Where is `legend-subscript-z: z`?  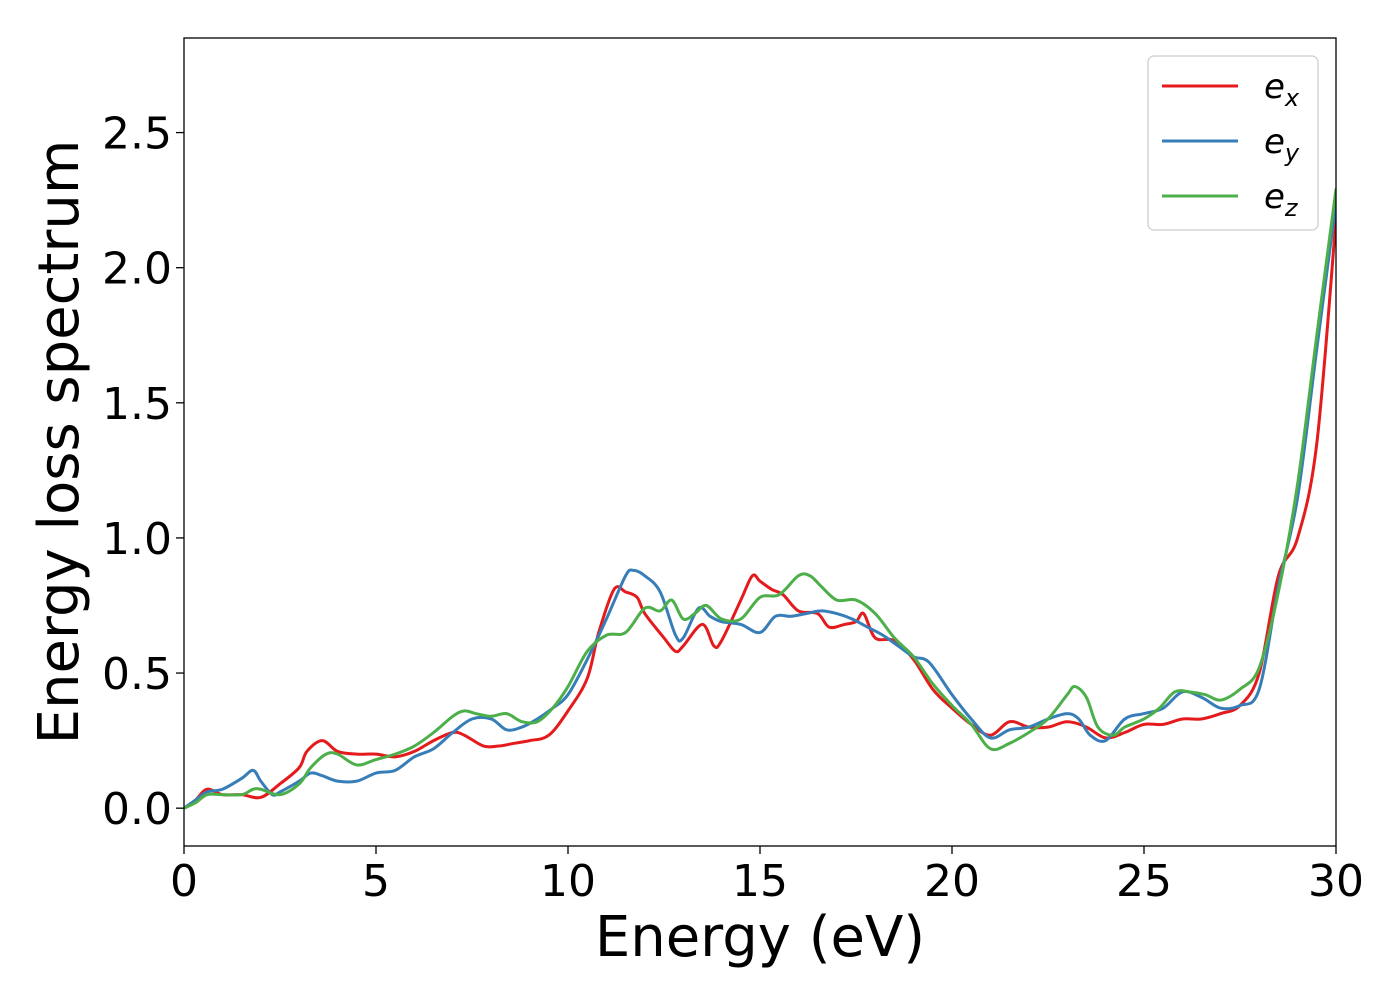 legend-subscript-z: z is located at coordinates (1291, 208).